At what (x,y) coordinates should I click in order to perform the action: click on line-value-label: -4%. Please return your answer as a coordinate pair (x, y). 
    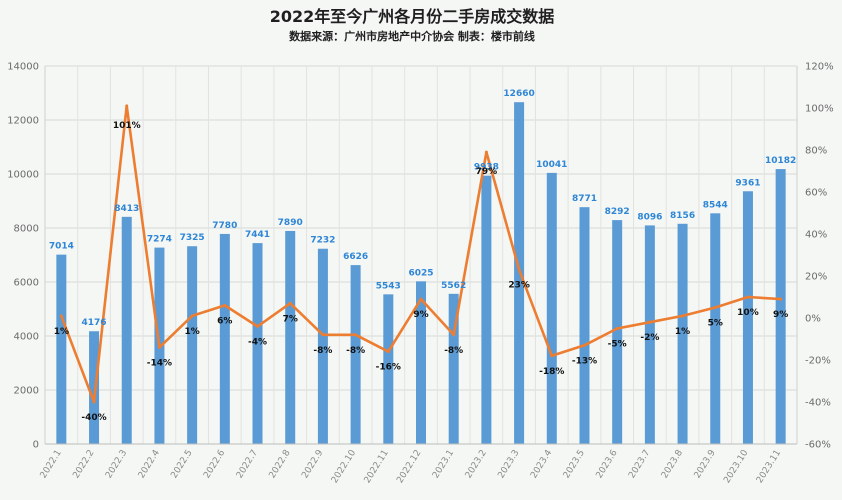
    Looking at the image, I should click on (257, 342).